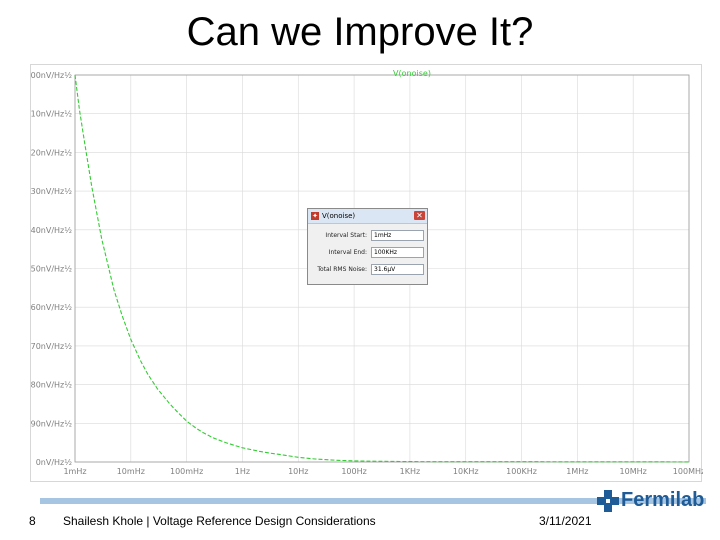 This screenshot has height=540, width=720. What do you see at coordinates (54, 462) in the screenshot?
I see `y-tick-label: 0nV/Hz½` at bounding box center [54, 462].